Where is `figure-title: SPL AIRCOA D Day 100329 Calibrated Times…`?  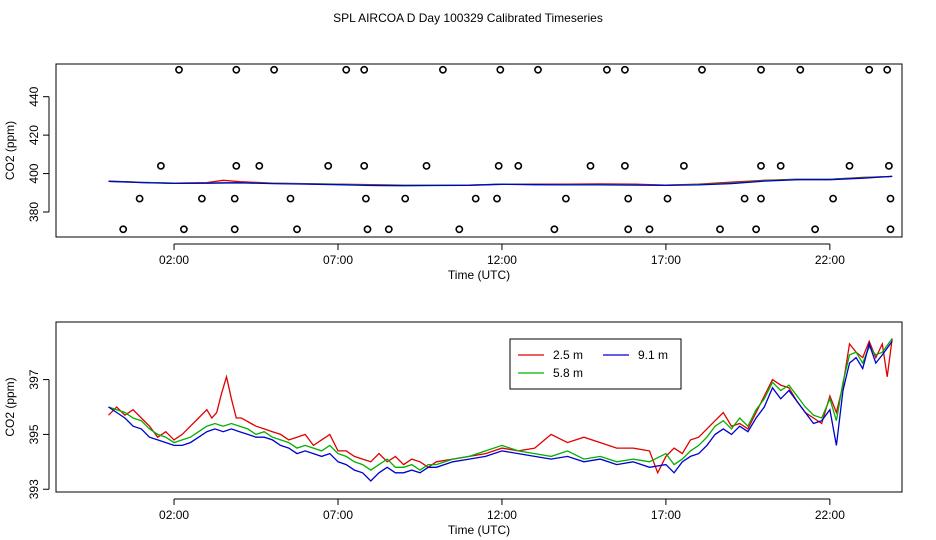 figure-title: SPL AIRCOA D Day 100329 Calibrated Times… is located at coordinates (468, 18).